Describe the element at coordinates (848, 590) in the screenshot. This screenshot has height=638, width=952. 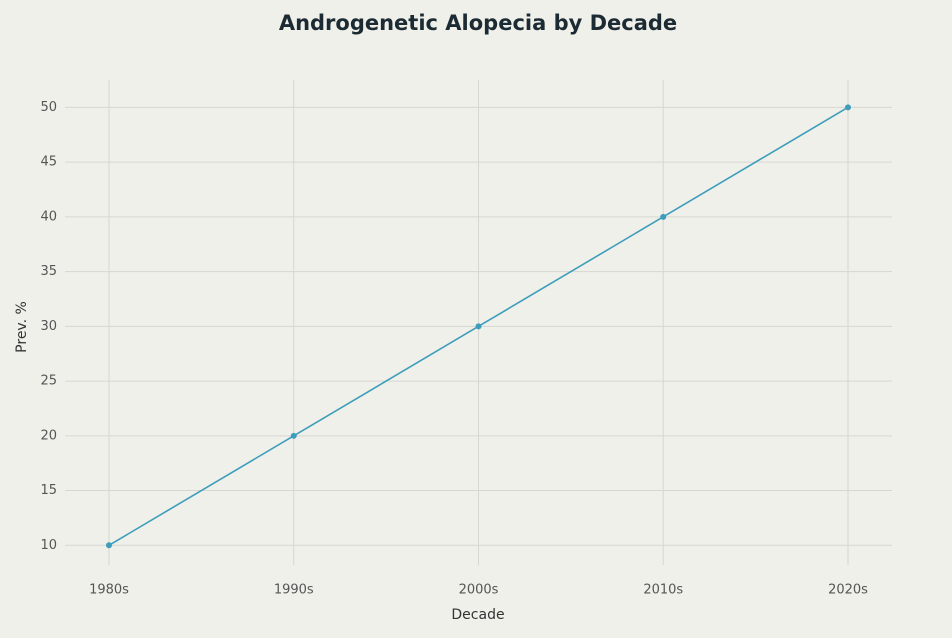
I see `x-tick-label: 2020s` at that location.